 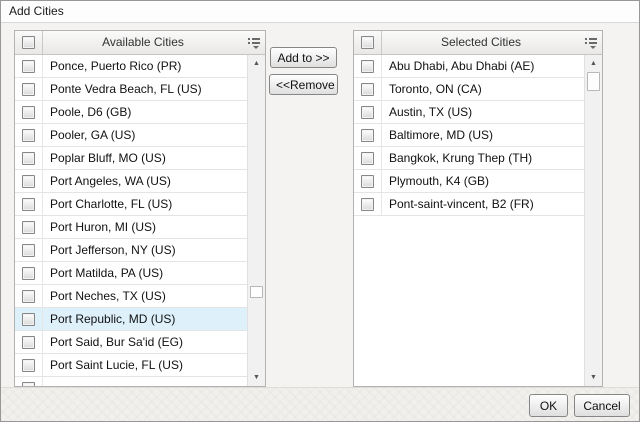 I want to click on list-item: Port Matilda, PA (US), so click(x=131, y=273).